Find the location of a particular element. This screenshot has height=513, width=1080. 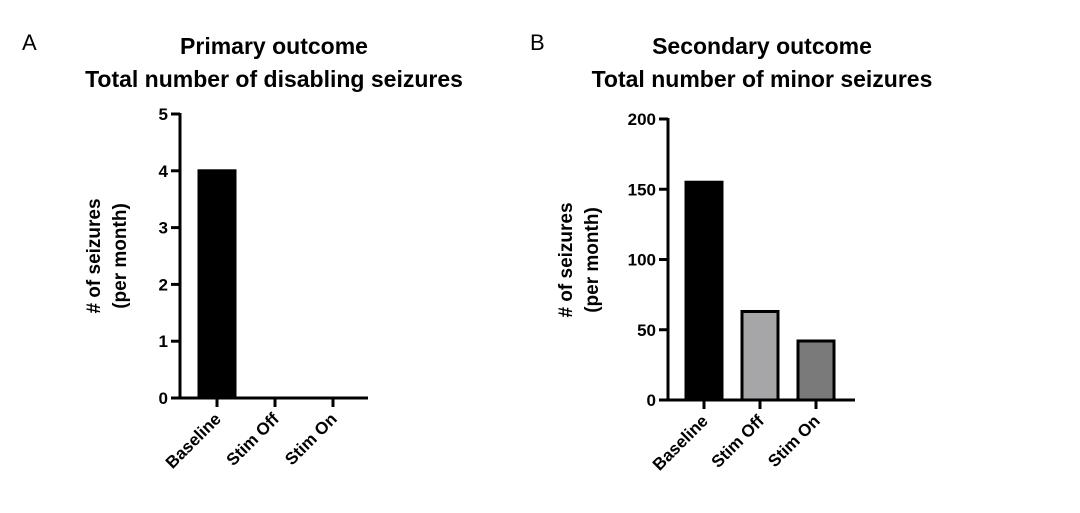

panel-a-y-tick-label: 3 is located at coordinates (163, 228).